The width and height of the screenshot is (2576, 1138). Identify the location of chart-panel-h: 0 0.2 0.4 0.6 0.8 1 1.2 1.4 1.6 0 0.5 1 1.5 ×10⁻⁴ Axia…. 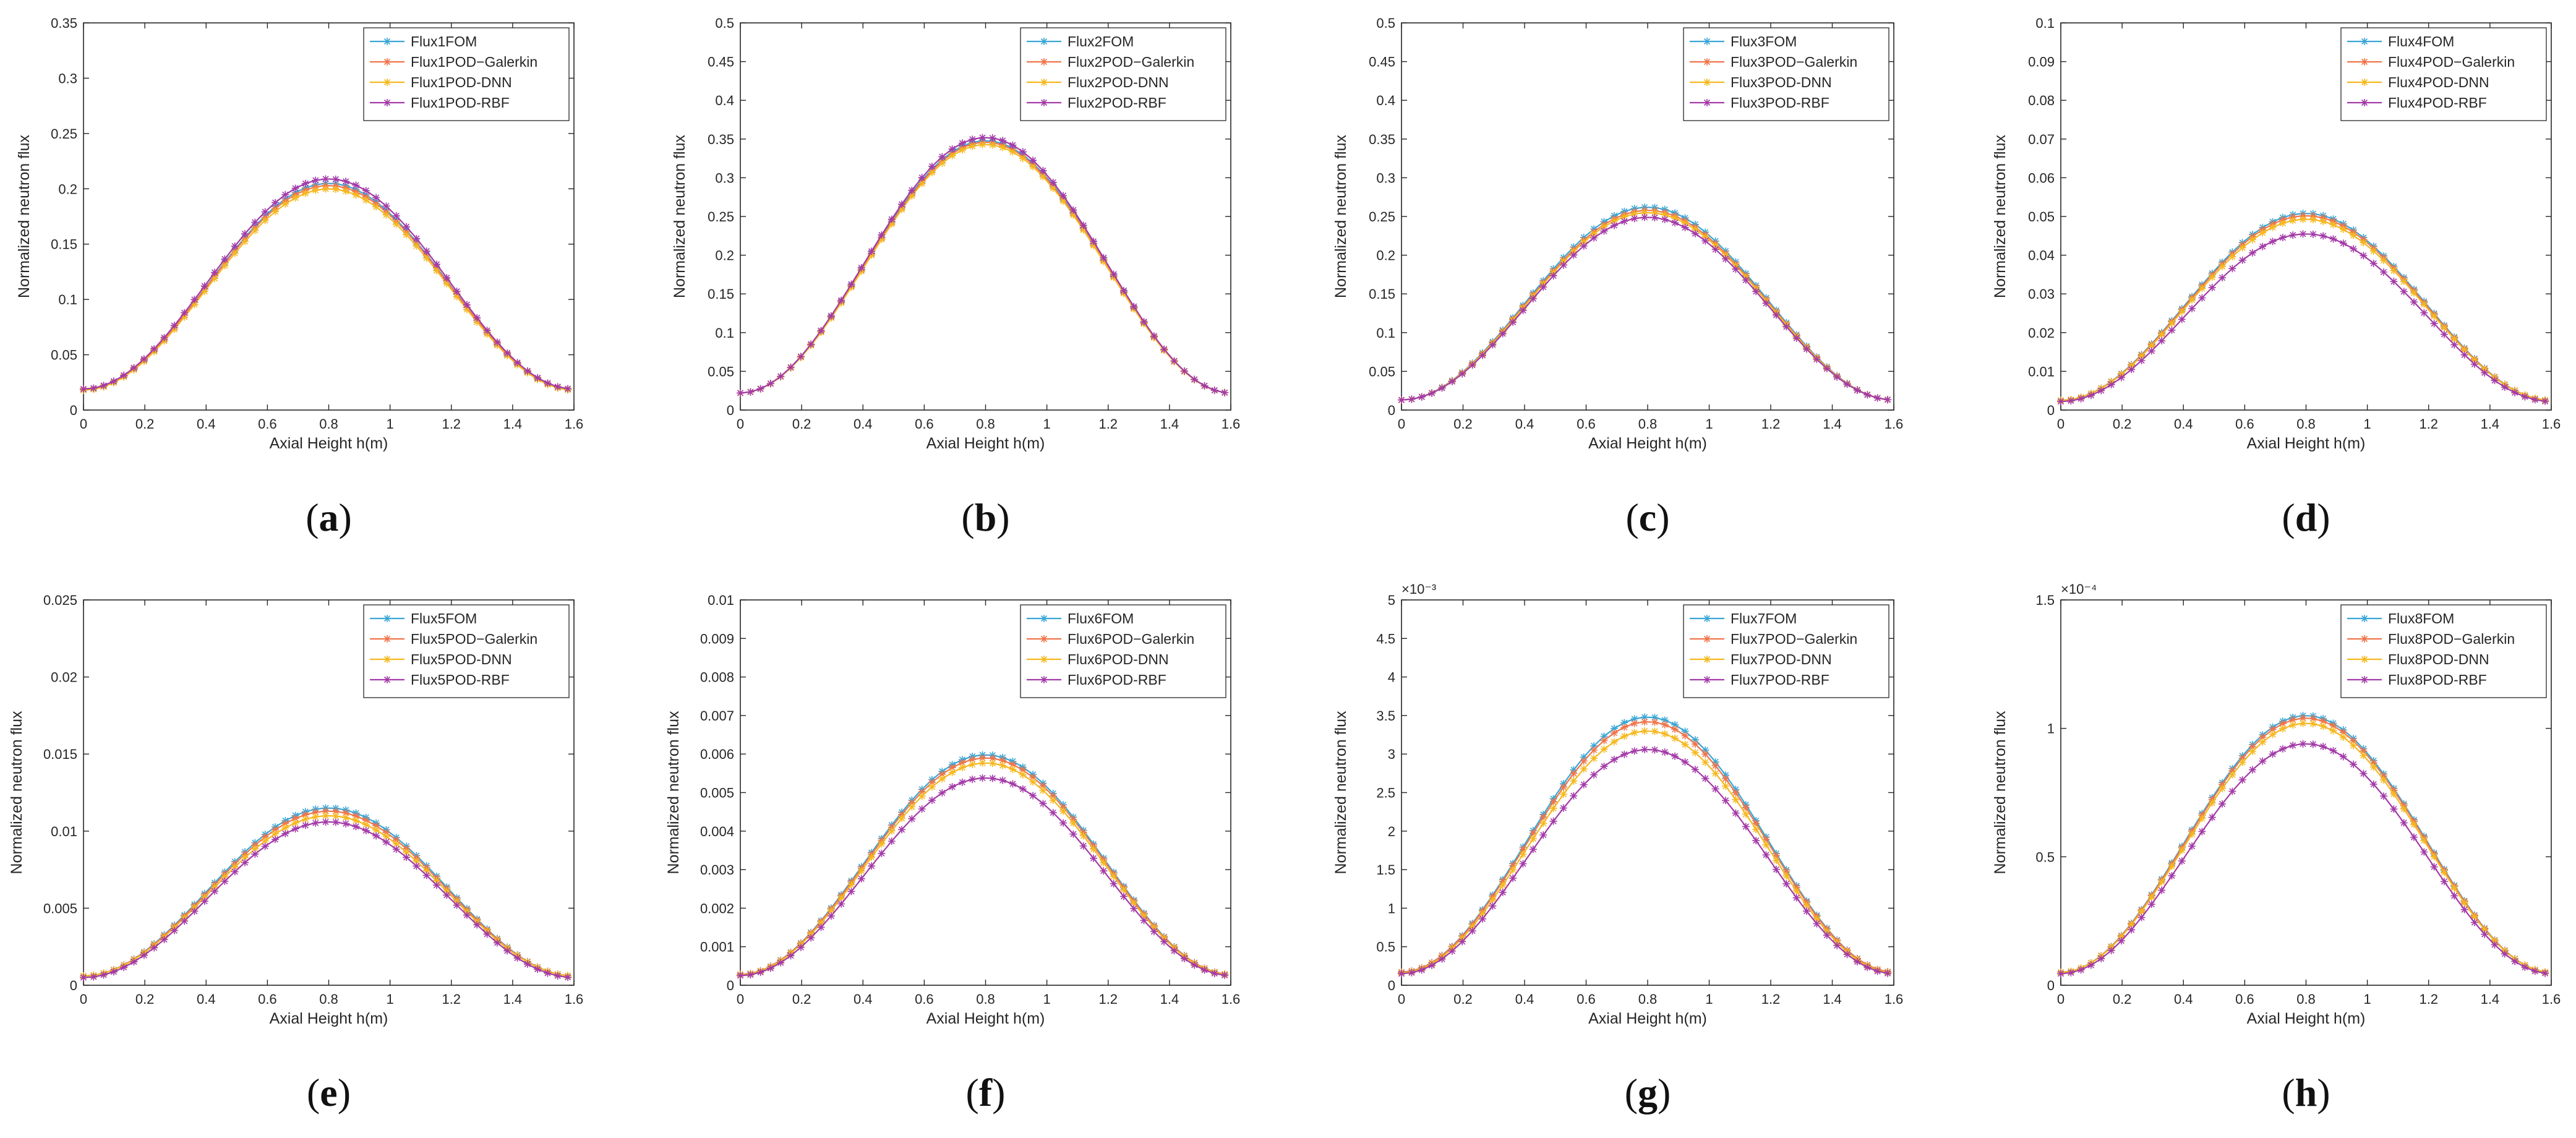
(2276, 848).